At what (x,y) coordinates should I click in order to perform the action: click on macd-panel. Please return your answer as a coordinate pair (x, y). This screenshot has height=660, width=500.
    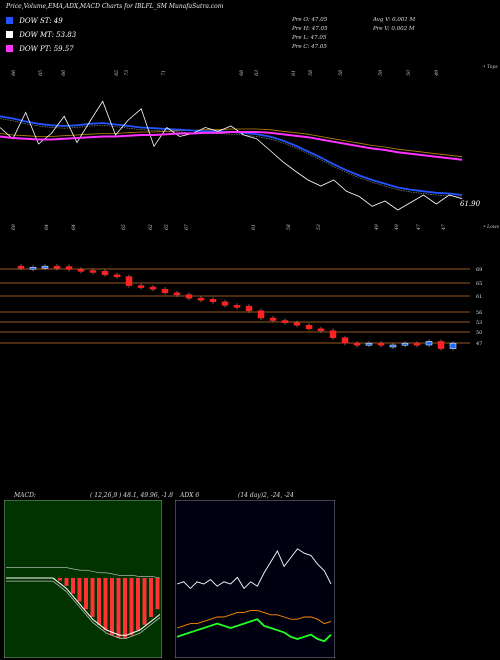
    Looking at the image, I should click on (83, 579).